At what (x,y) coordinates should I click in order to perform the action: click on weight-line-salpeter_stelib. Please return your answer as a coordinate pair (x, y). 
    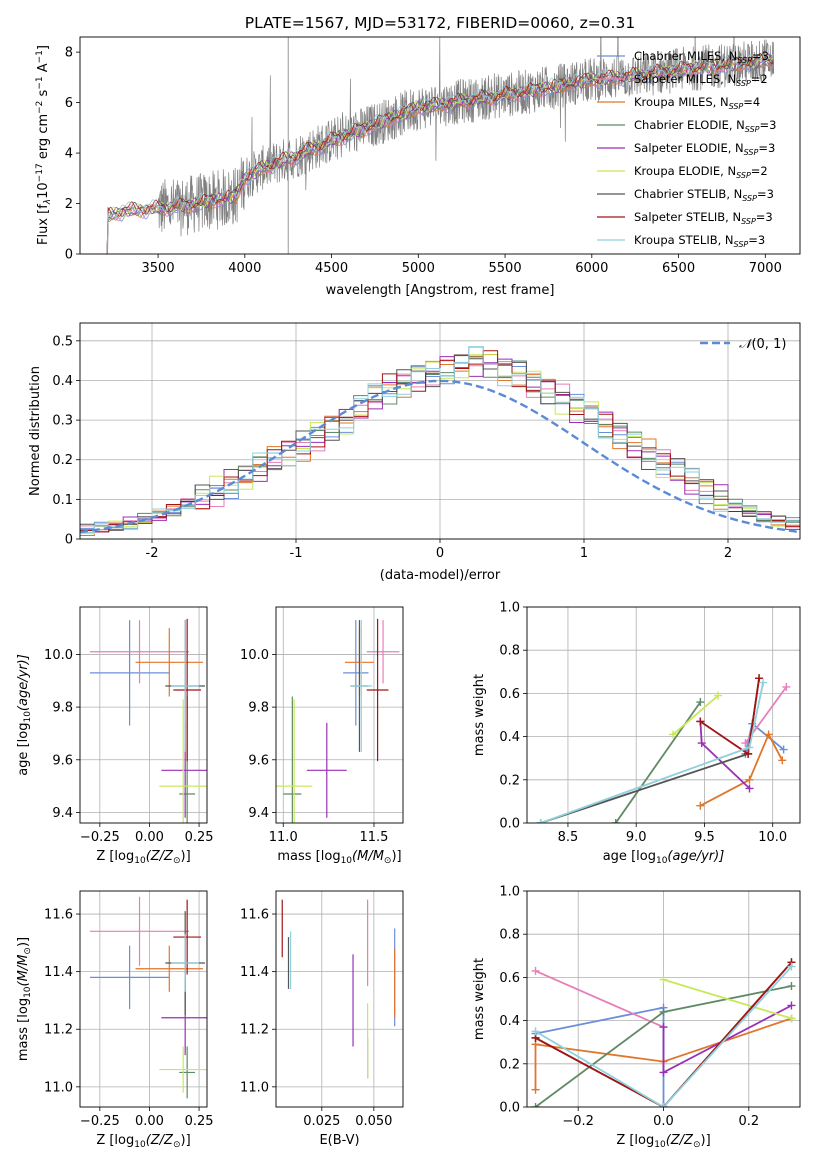
    Looking at the image, I should click on (664, 1034).